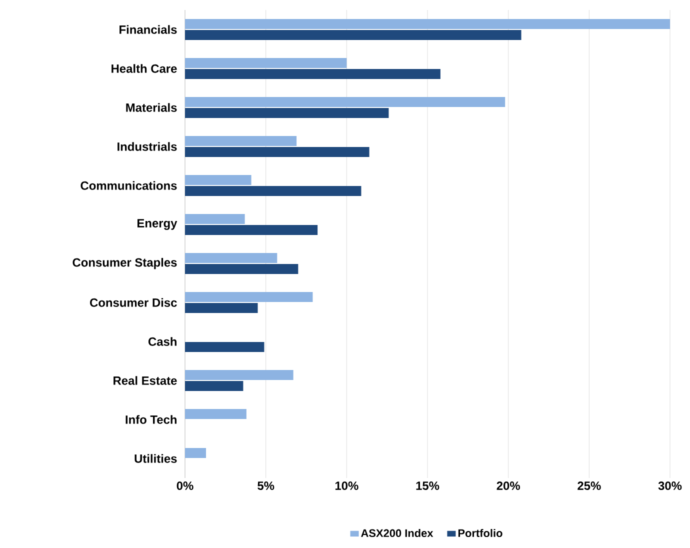 The height and width of the screenshot is (548, 690). Describe the element at coordinates (145, 380) in the screenshot. I see `y-tick-label: Real Estate` at that location.